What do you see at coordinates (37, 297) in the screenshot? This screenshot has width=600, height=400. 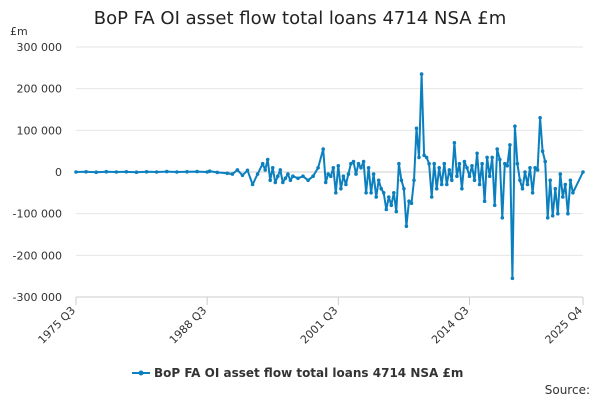 I see `y-tick-label: -300 000` at bounding box center [37, 297].